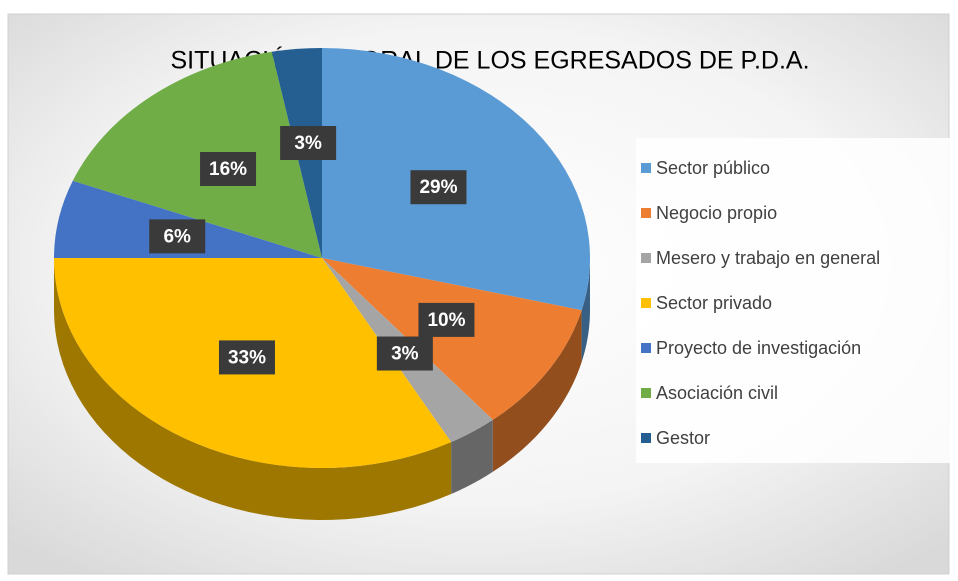 The image size is (958, 581). What do you see at coordinates (713, 168) in the screenshot?
I see `legend-label: Sector público` at bounding box center [713, 168].